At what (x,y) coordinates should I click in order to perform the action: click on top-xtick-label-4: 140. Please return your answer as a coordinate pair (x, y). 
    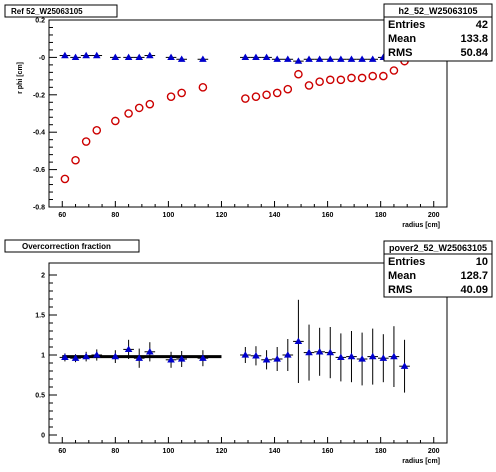
    Looking at the image, I should click on (275, 215).